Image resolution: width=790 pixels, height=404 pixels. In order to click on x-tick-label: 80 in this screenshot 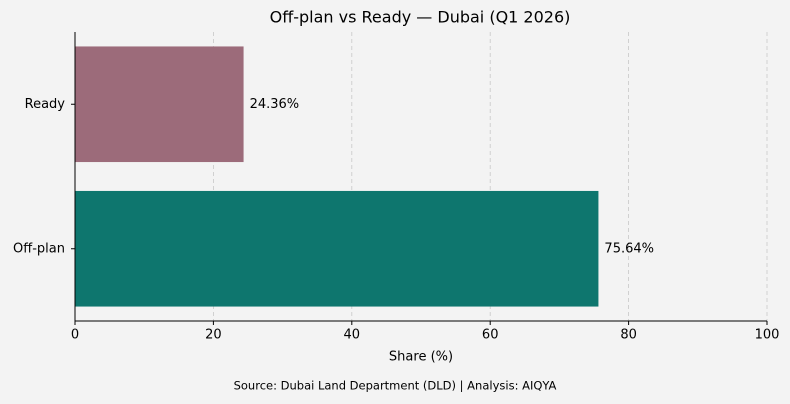, I will do `click(628, 335)`.